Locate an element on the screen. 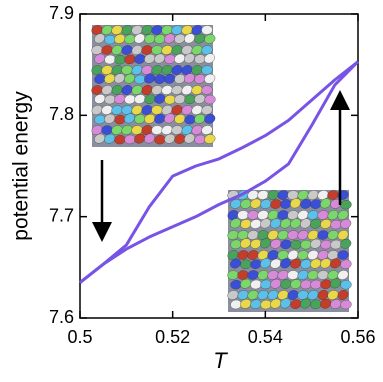 This screenshot has width=383, height=382. x-axis-label: T is located at coordinates (220, 360).